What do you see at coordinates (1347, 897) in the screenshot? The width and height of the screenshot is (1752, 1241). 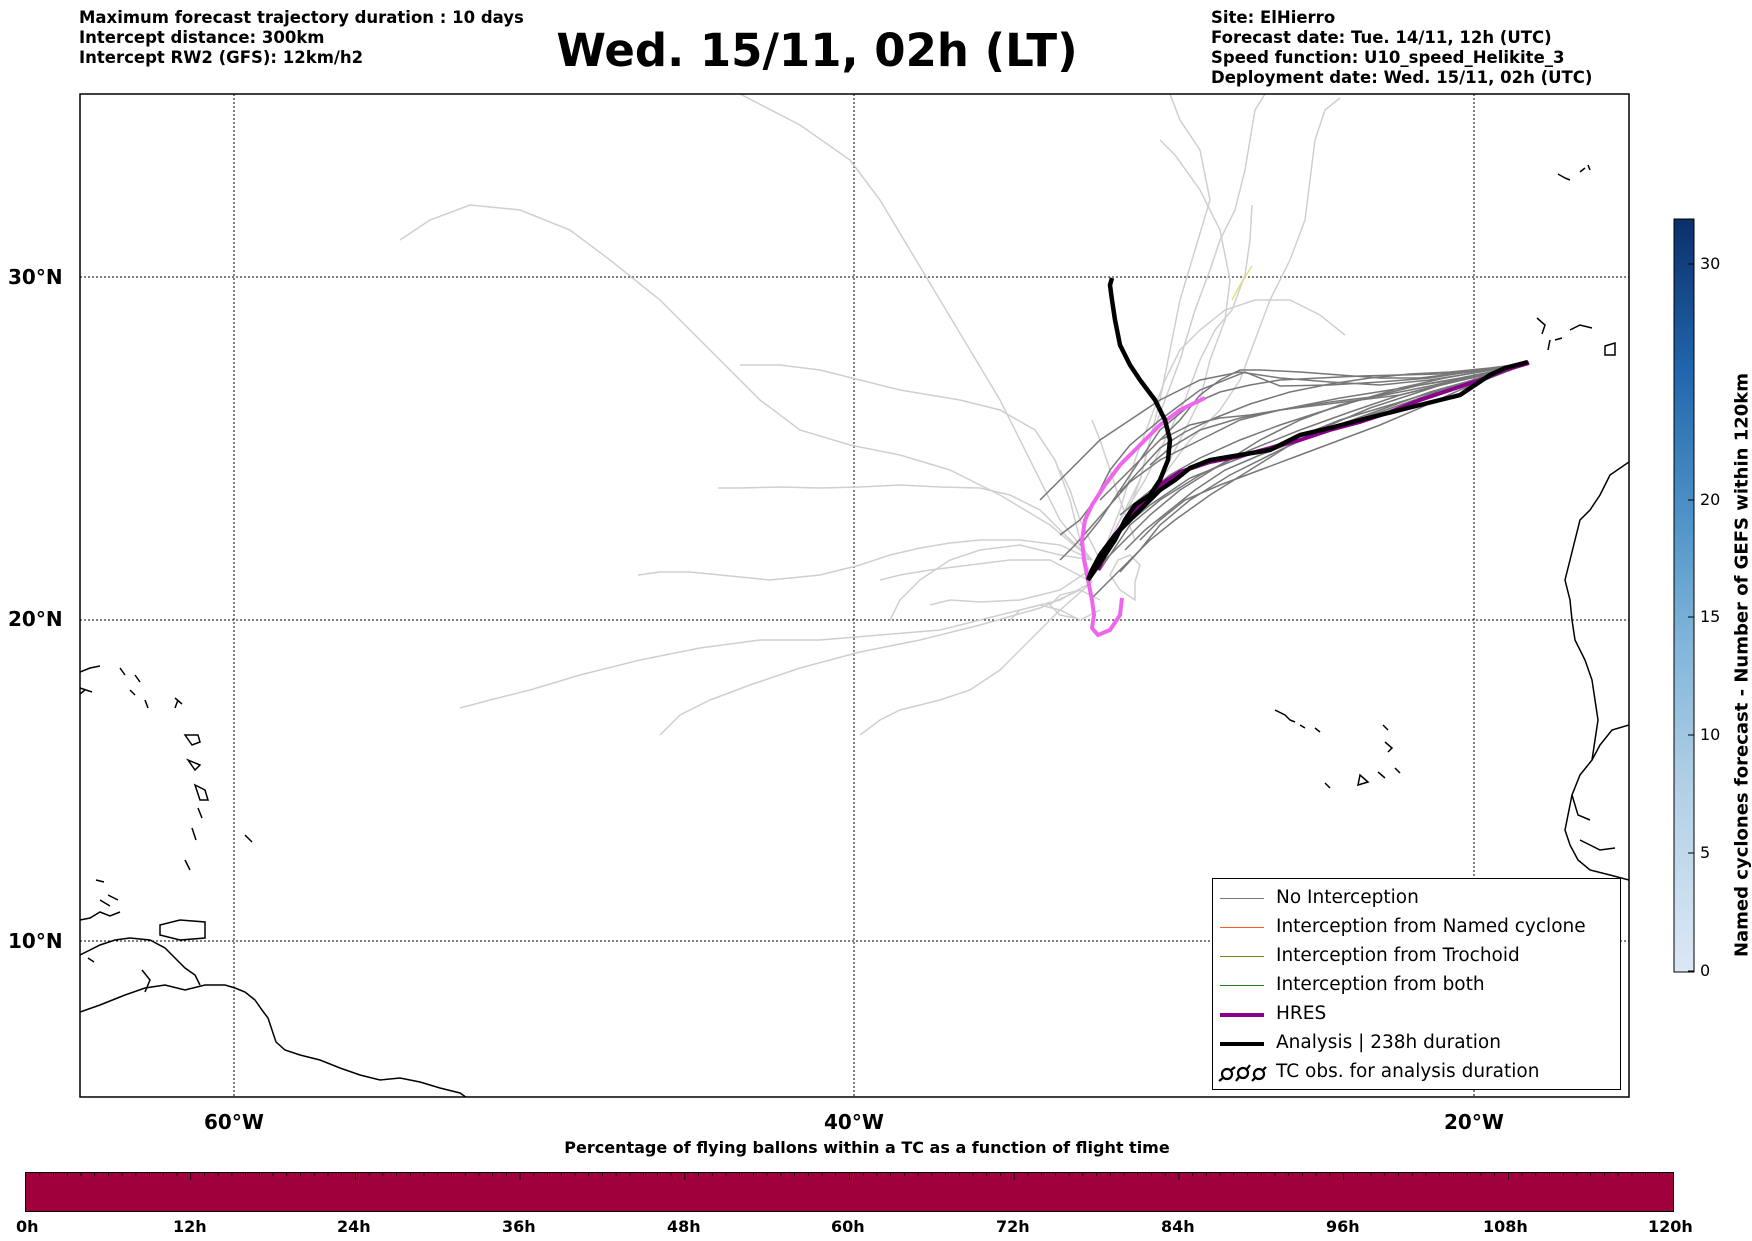 I see `legend-label: No Interception` at bounding box center [1347, 897].